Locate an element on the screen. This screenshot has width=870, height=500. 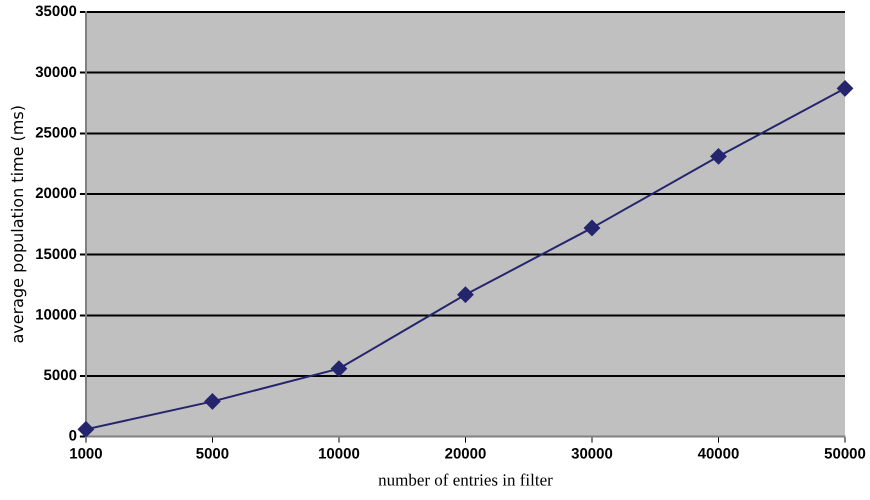
y-tick-label: 35000 is located at coordinates (56, 11).